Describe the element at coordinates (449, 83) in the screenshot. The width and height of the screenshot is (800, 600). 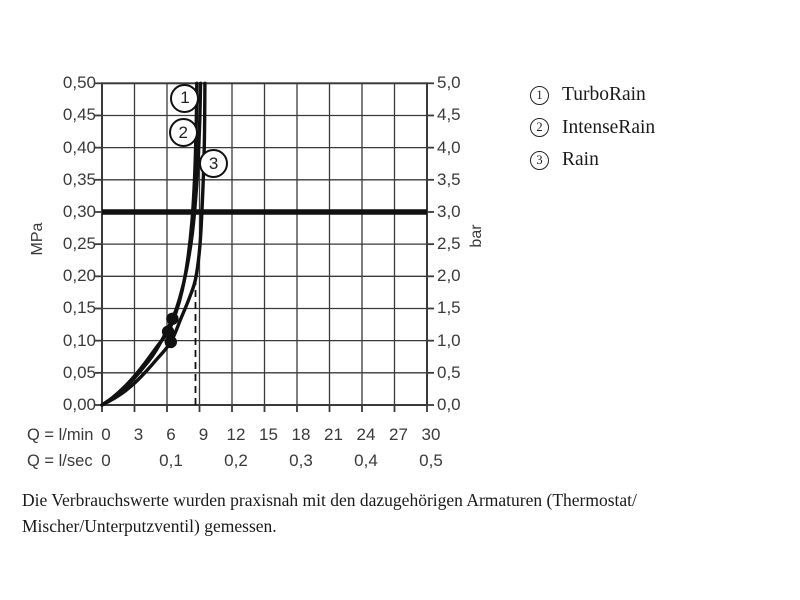
I see `y-right-tick-label: 5,0` at that location.